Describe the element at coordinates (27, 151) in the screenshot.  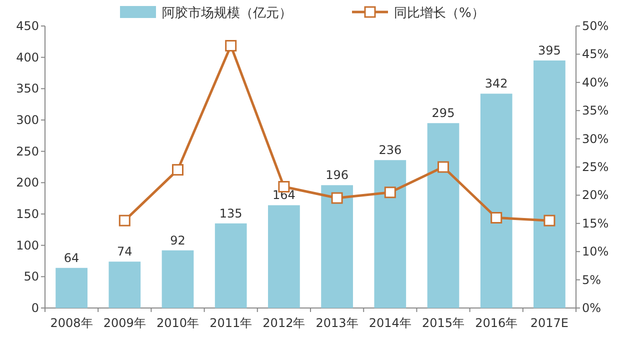
I see `y-tick-label: 250` at that location.